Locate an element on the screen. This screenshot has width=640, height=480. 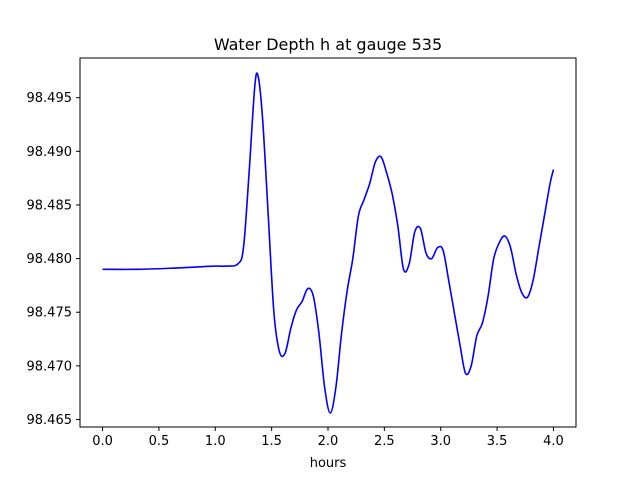
x-tick-label: 1.5 is located at coordinates (271, 441).